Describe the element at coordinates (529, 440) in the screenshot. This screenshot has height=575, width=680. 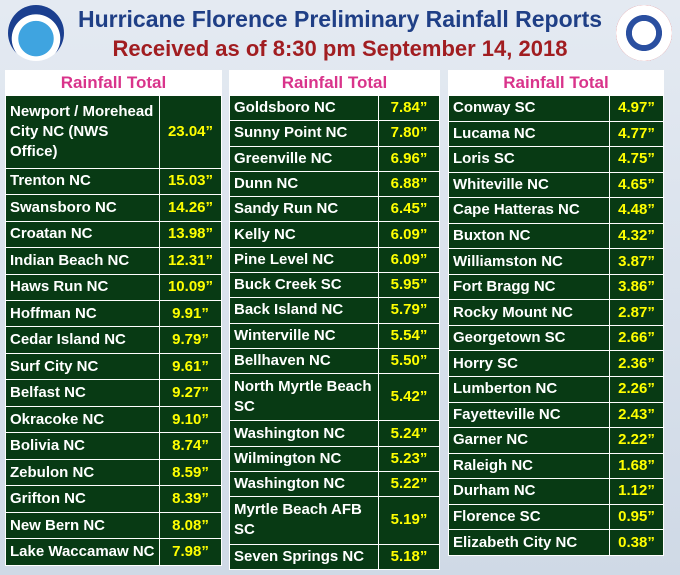
I see `location: Garner NC` at that location.